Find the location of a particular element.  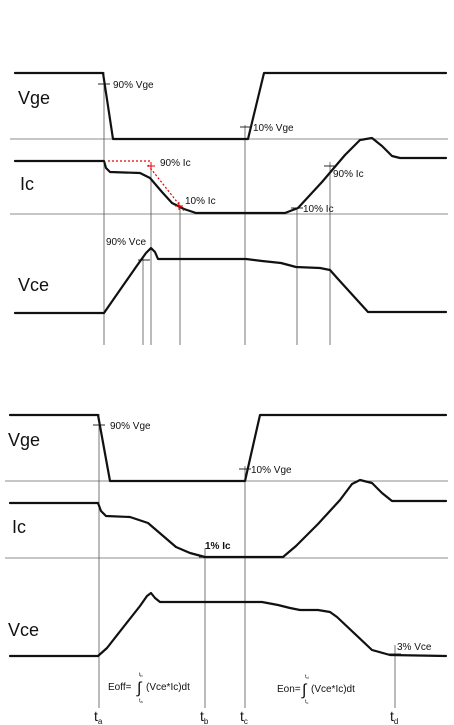

time-mark-td: td is located at coordinates (394, 716).